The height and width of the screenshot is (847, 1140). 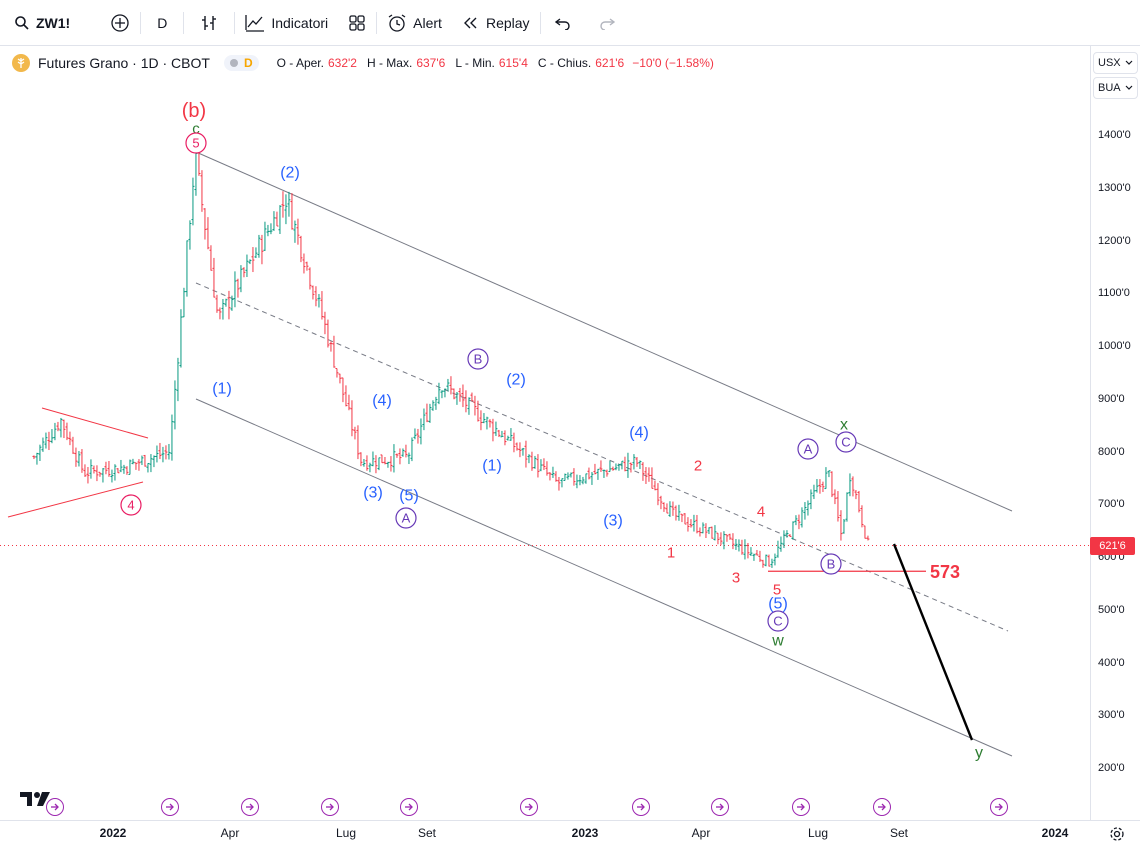 I want to click on high-value: 637'6, so click(x=431, y=63).